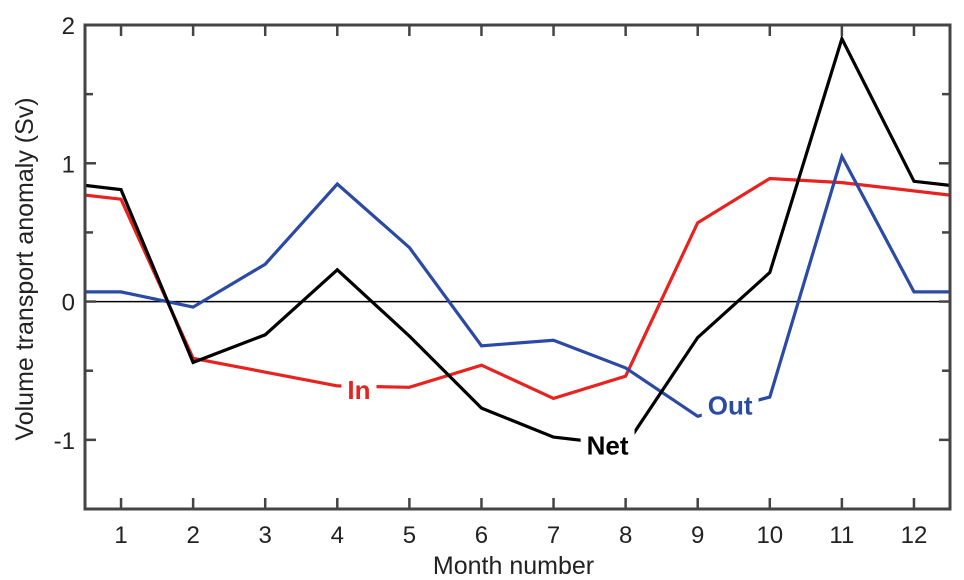  I want to click on x-tick-label: 3, so click(265, 535).